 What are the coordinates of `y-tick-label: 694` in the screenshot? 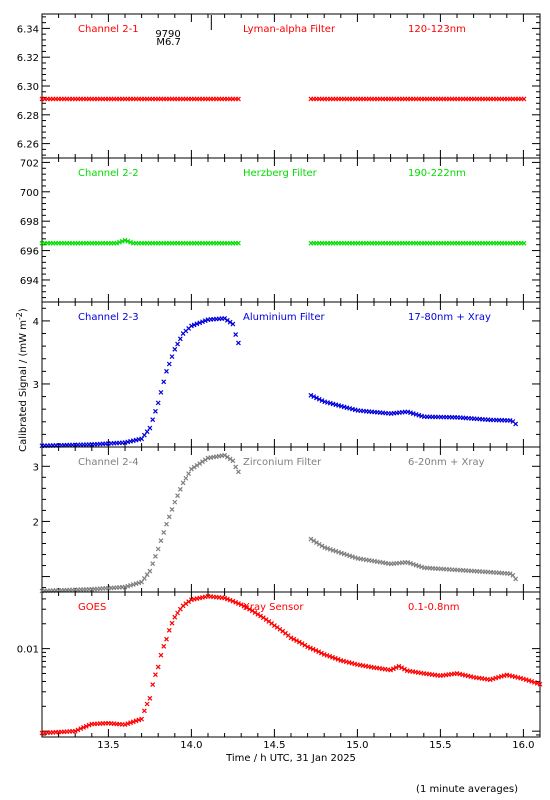 It's located at (29, 281).